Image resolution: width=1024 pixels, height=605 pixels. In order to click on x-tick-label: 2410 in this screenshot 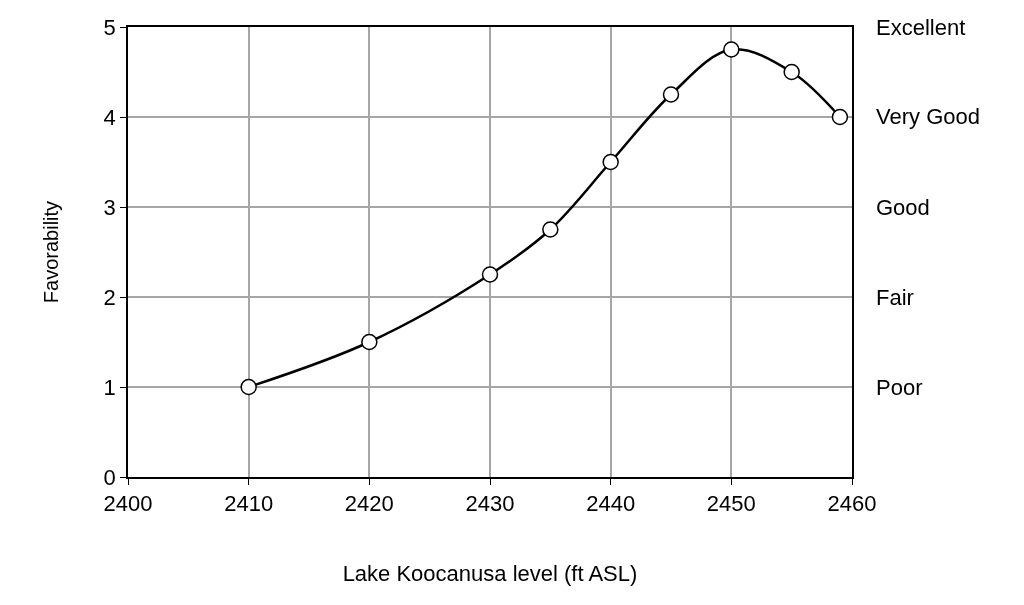, I will do `click(249, 504)`.